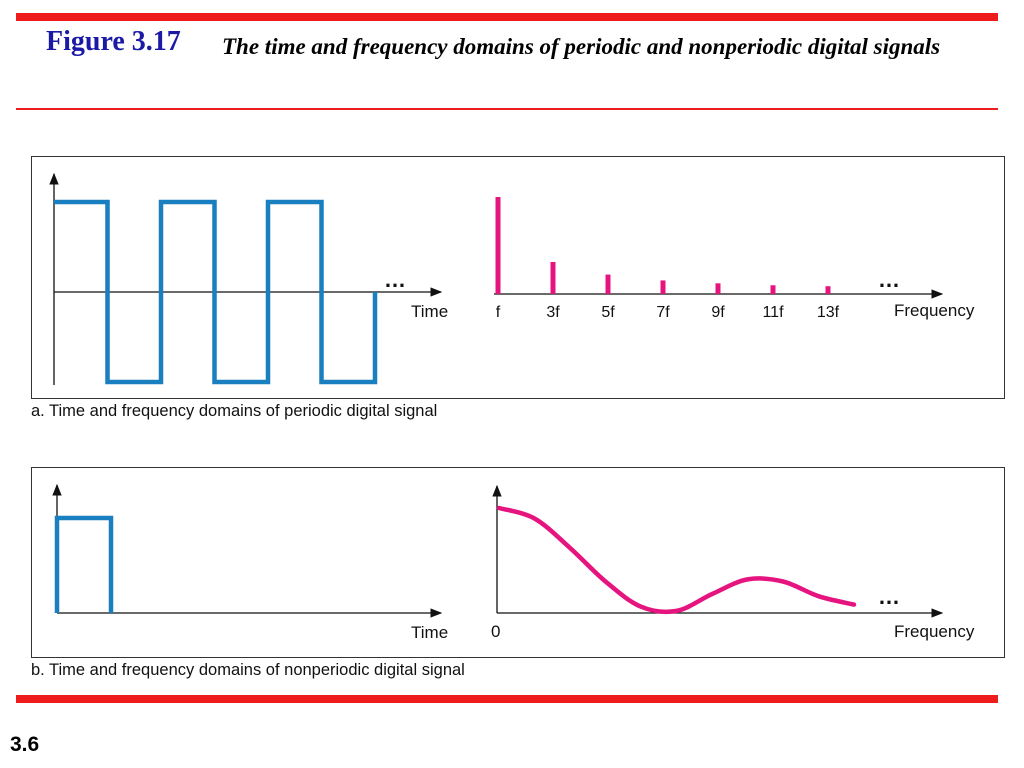  Describe the element at coordinates (828, 290) in the screenshot. I see `spectrum-line-13f` at that location.